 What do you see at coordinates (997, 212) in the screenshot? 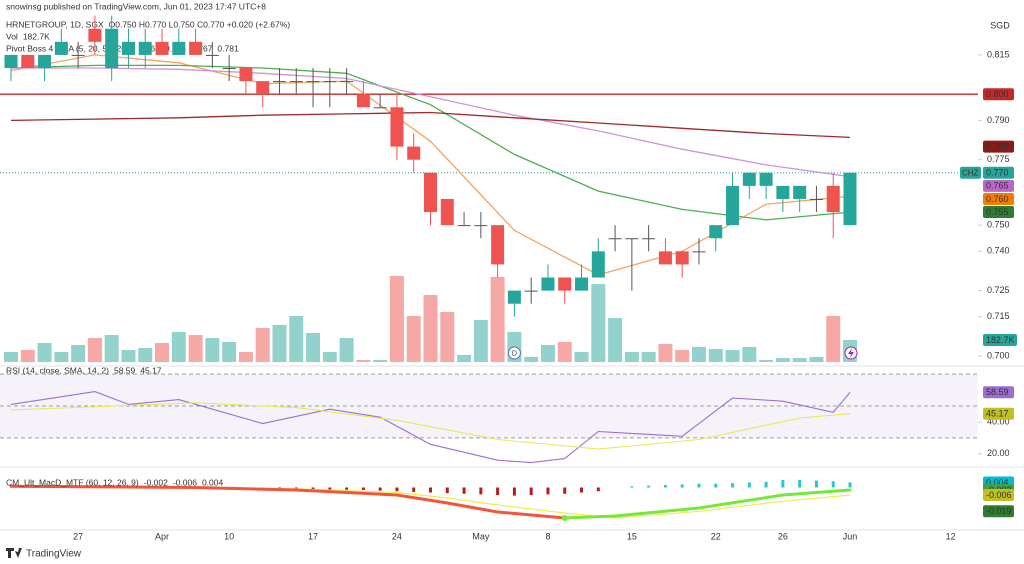
I see `price-badge-label: 0.755` at bounding box center [997, 212].